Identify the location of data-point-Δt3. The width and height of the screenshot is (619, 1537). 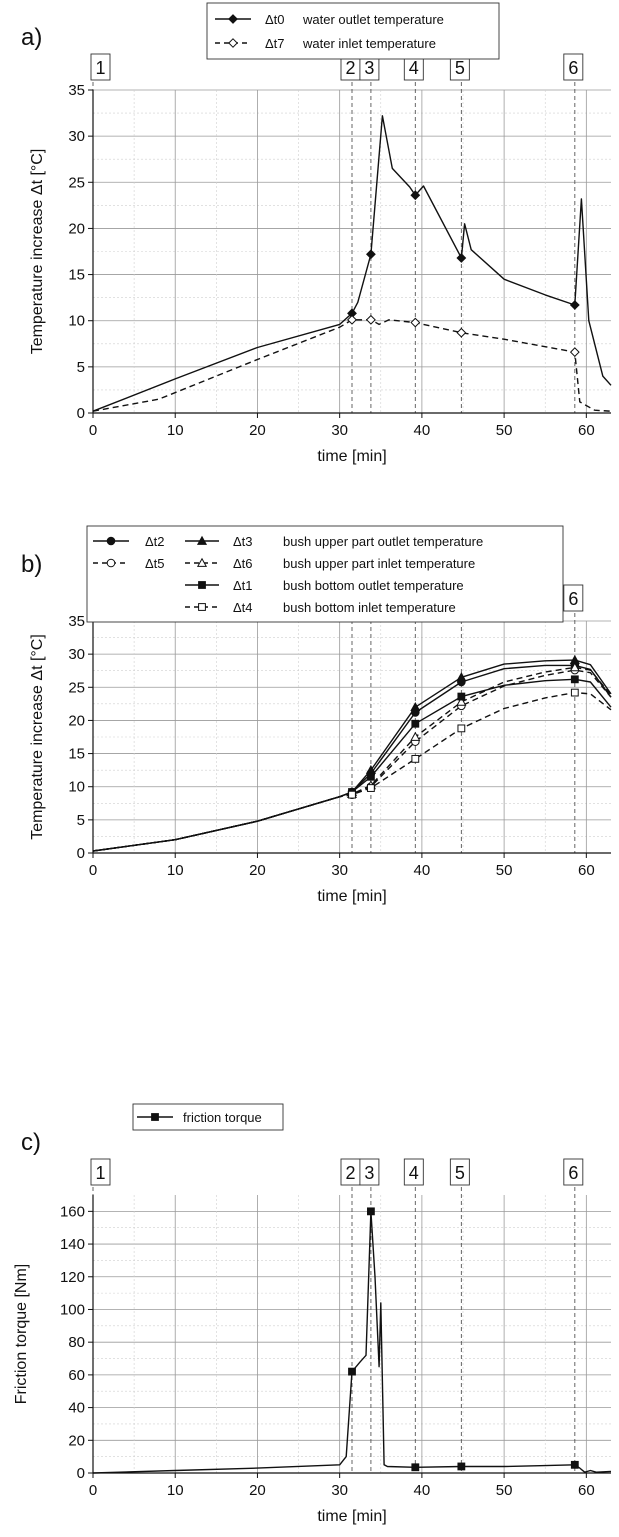
(461, 677).